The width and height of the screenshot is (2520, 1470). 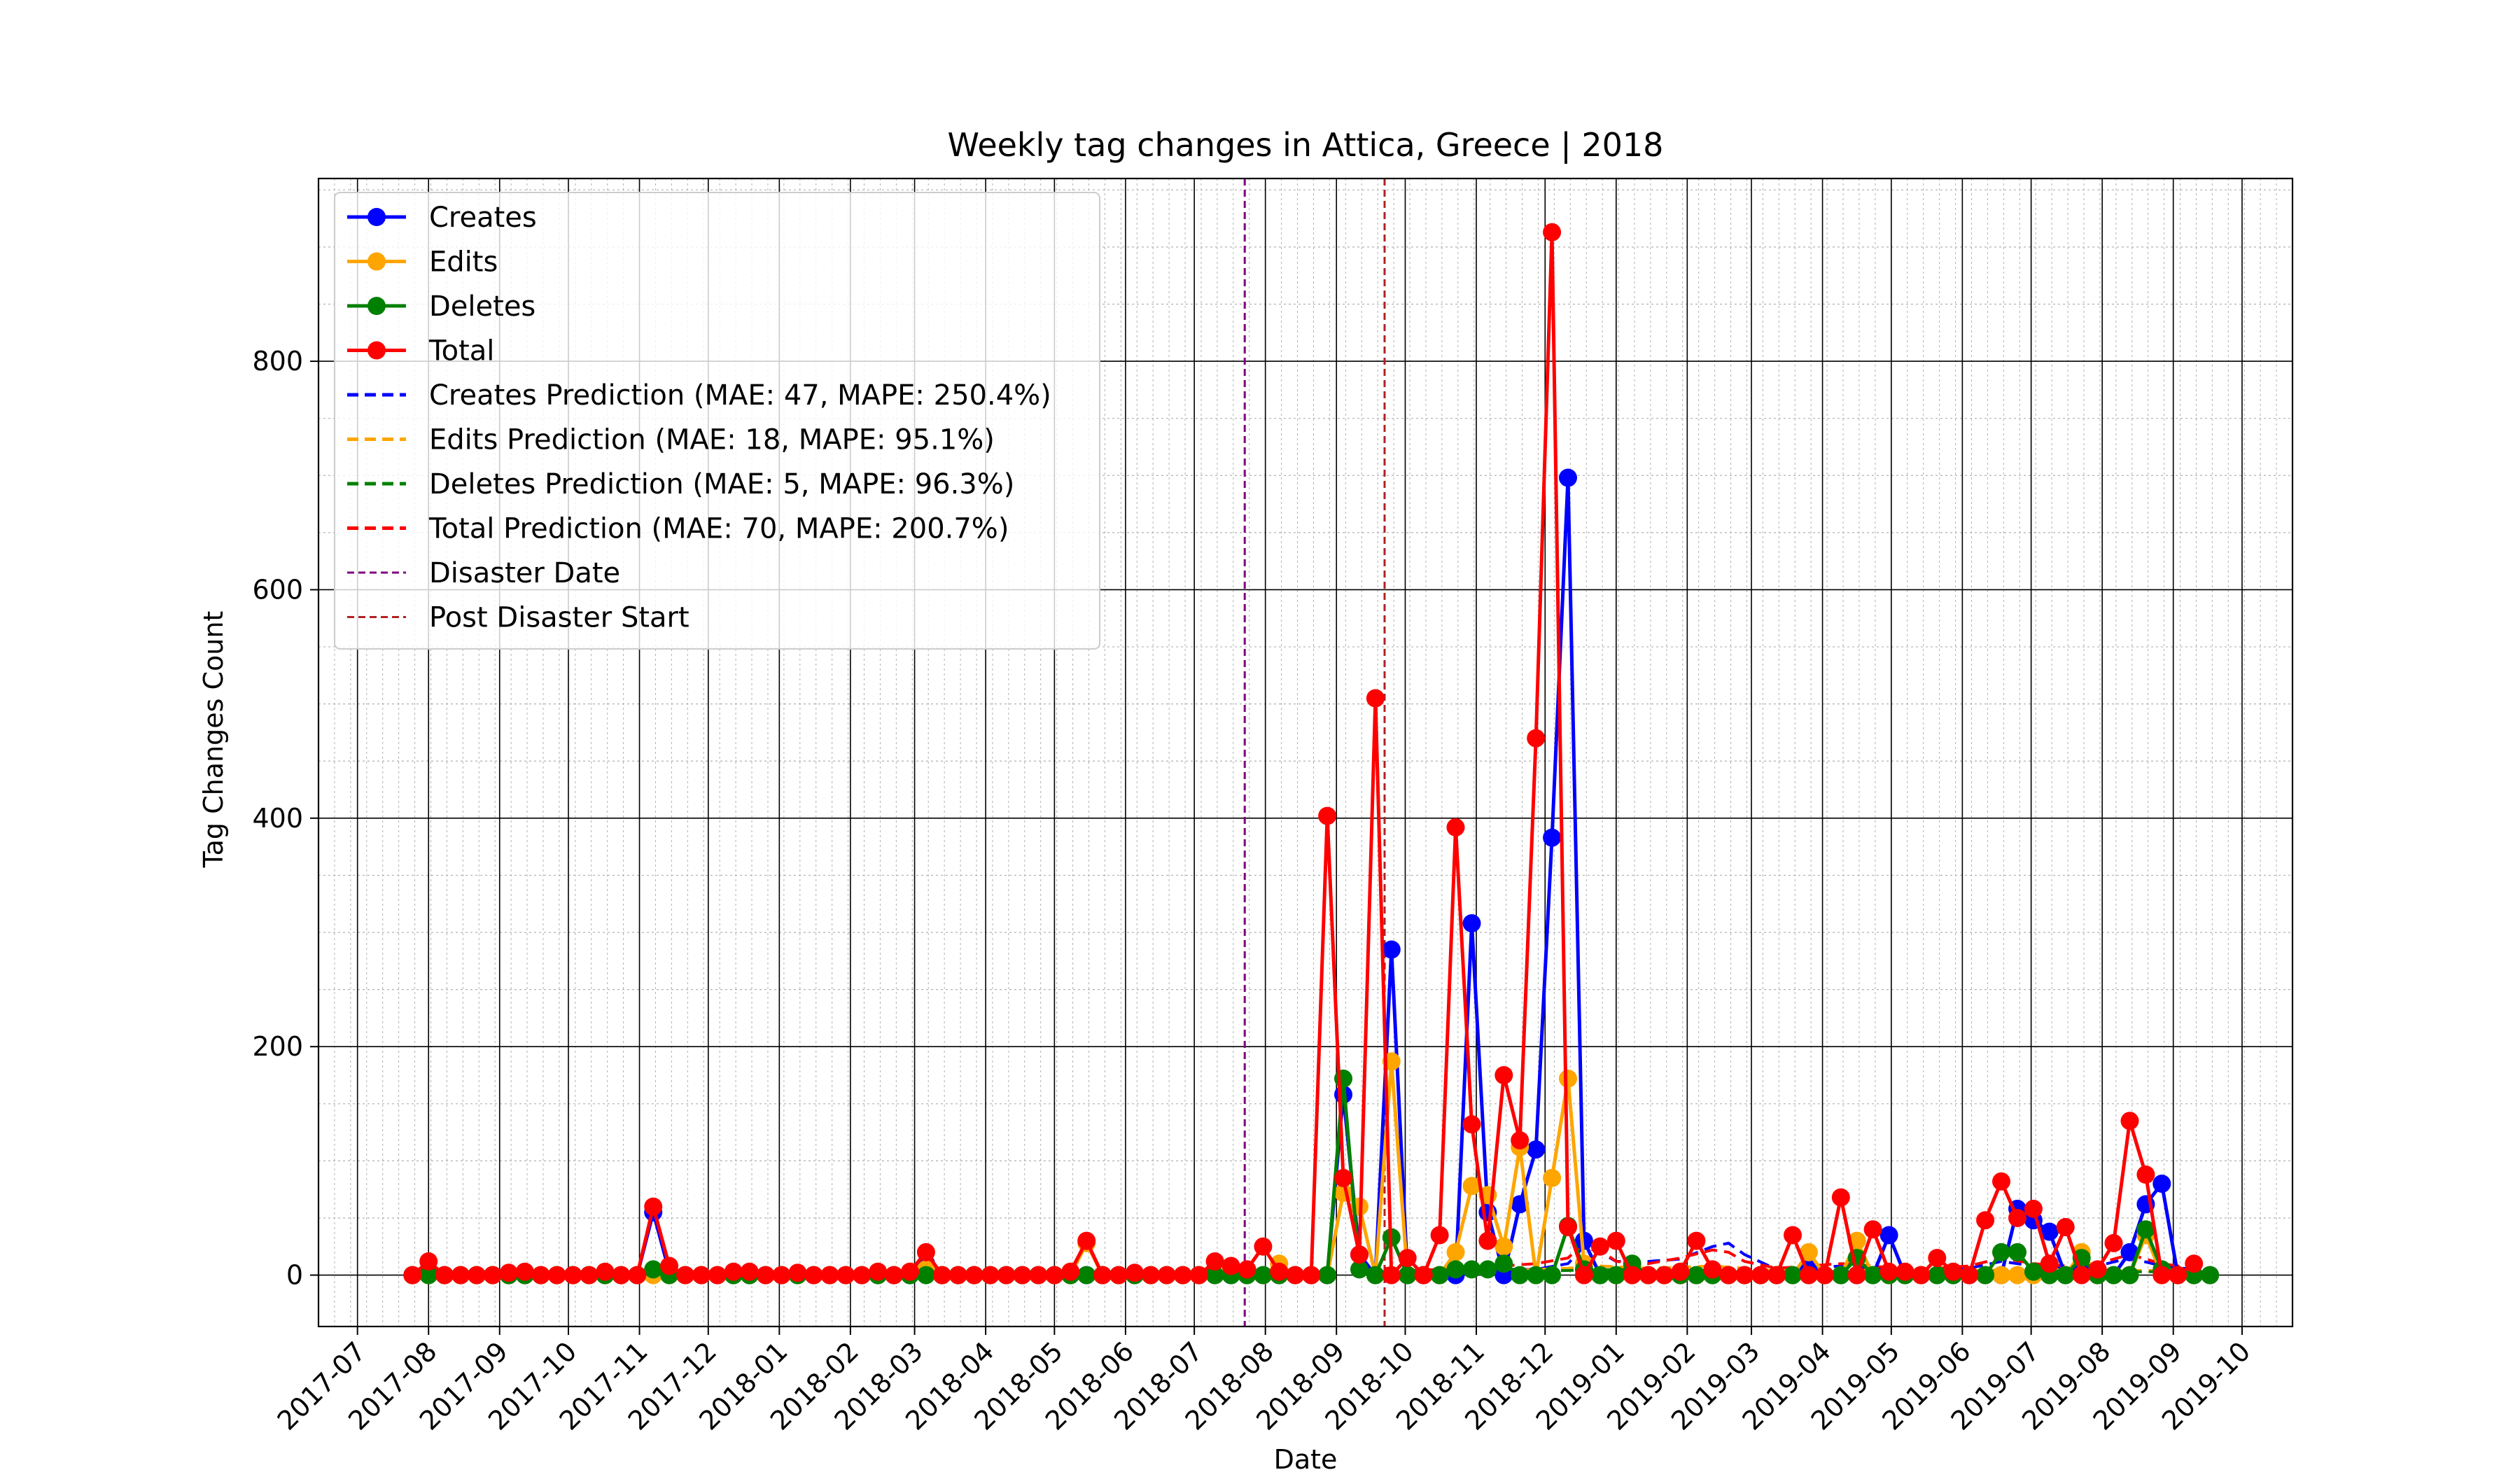 I want to click on y-tick-label: 400, so click(x=277, y=818).